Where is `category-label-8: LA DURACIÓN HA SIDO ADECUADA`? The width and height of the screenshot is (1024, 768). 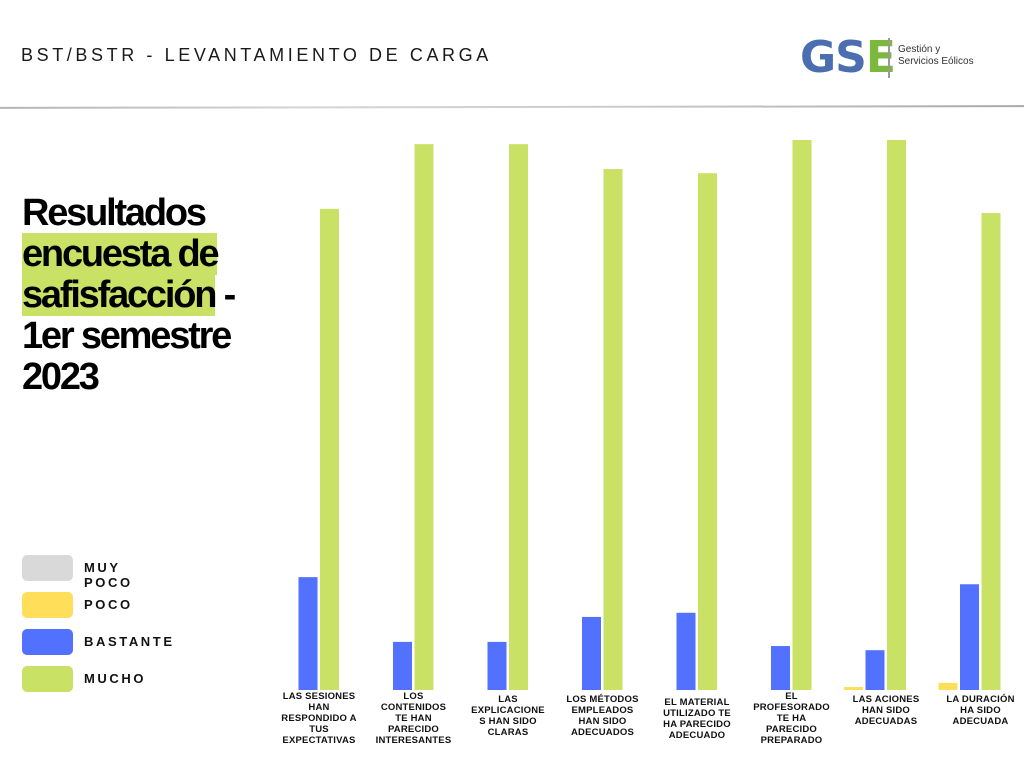
category-label-8: LA DURACIÓN HA SIDO ADECUADA is located at coordinates (981, 710).